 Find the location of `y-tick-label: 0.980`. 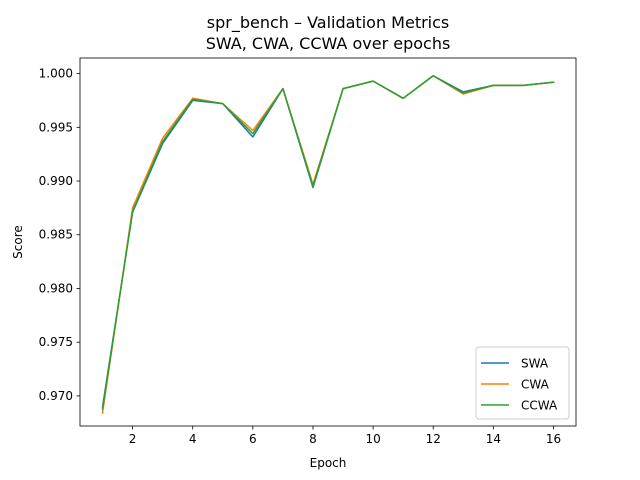

y-tick-label: 0.980 is located at coordinates (56, 288).